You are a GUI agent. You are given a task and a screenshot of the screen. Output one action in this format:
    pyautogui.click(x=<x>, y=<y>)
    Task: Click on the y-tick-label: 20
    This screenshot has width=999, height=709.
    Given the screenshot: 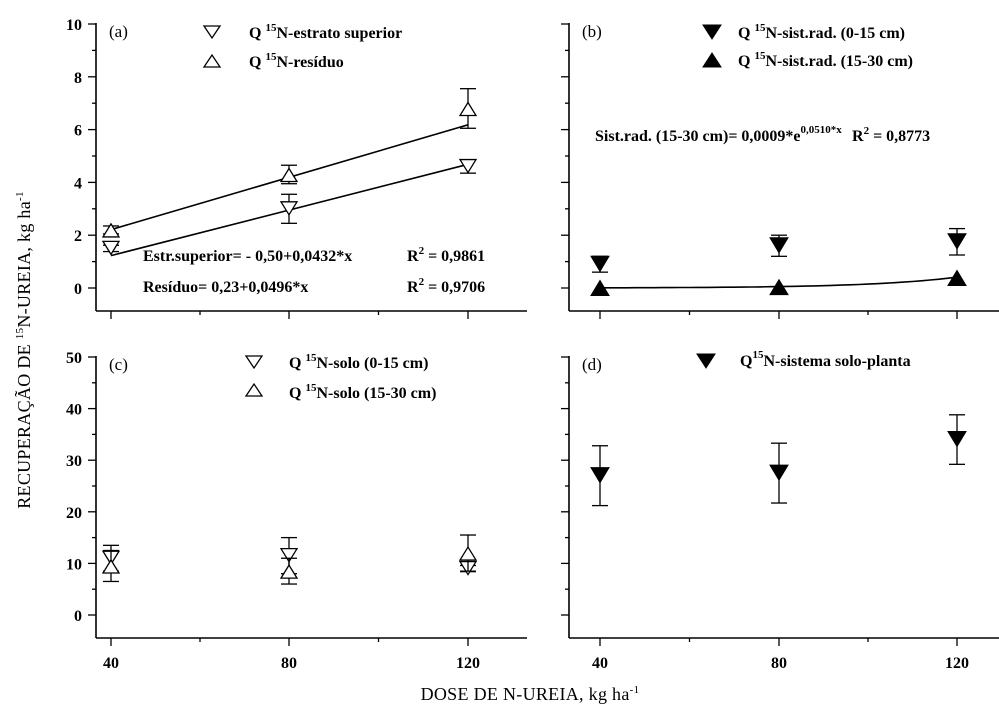 What is the action you would take?
    pyautogui.click(x=74, y=513)
    